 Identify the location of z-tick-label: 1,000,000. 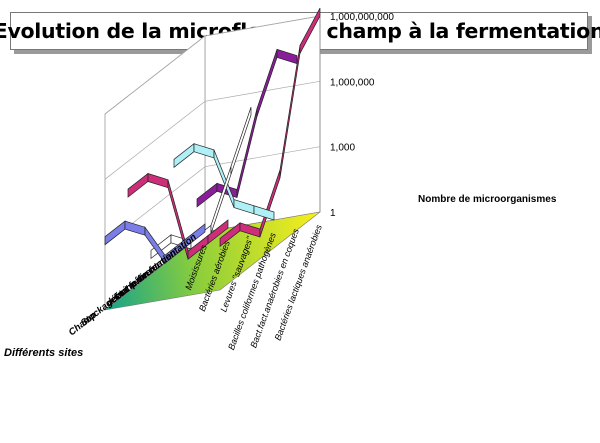
(352, 82).